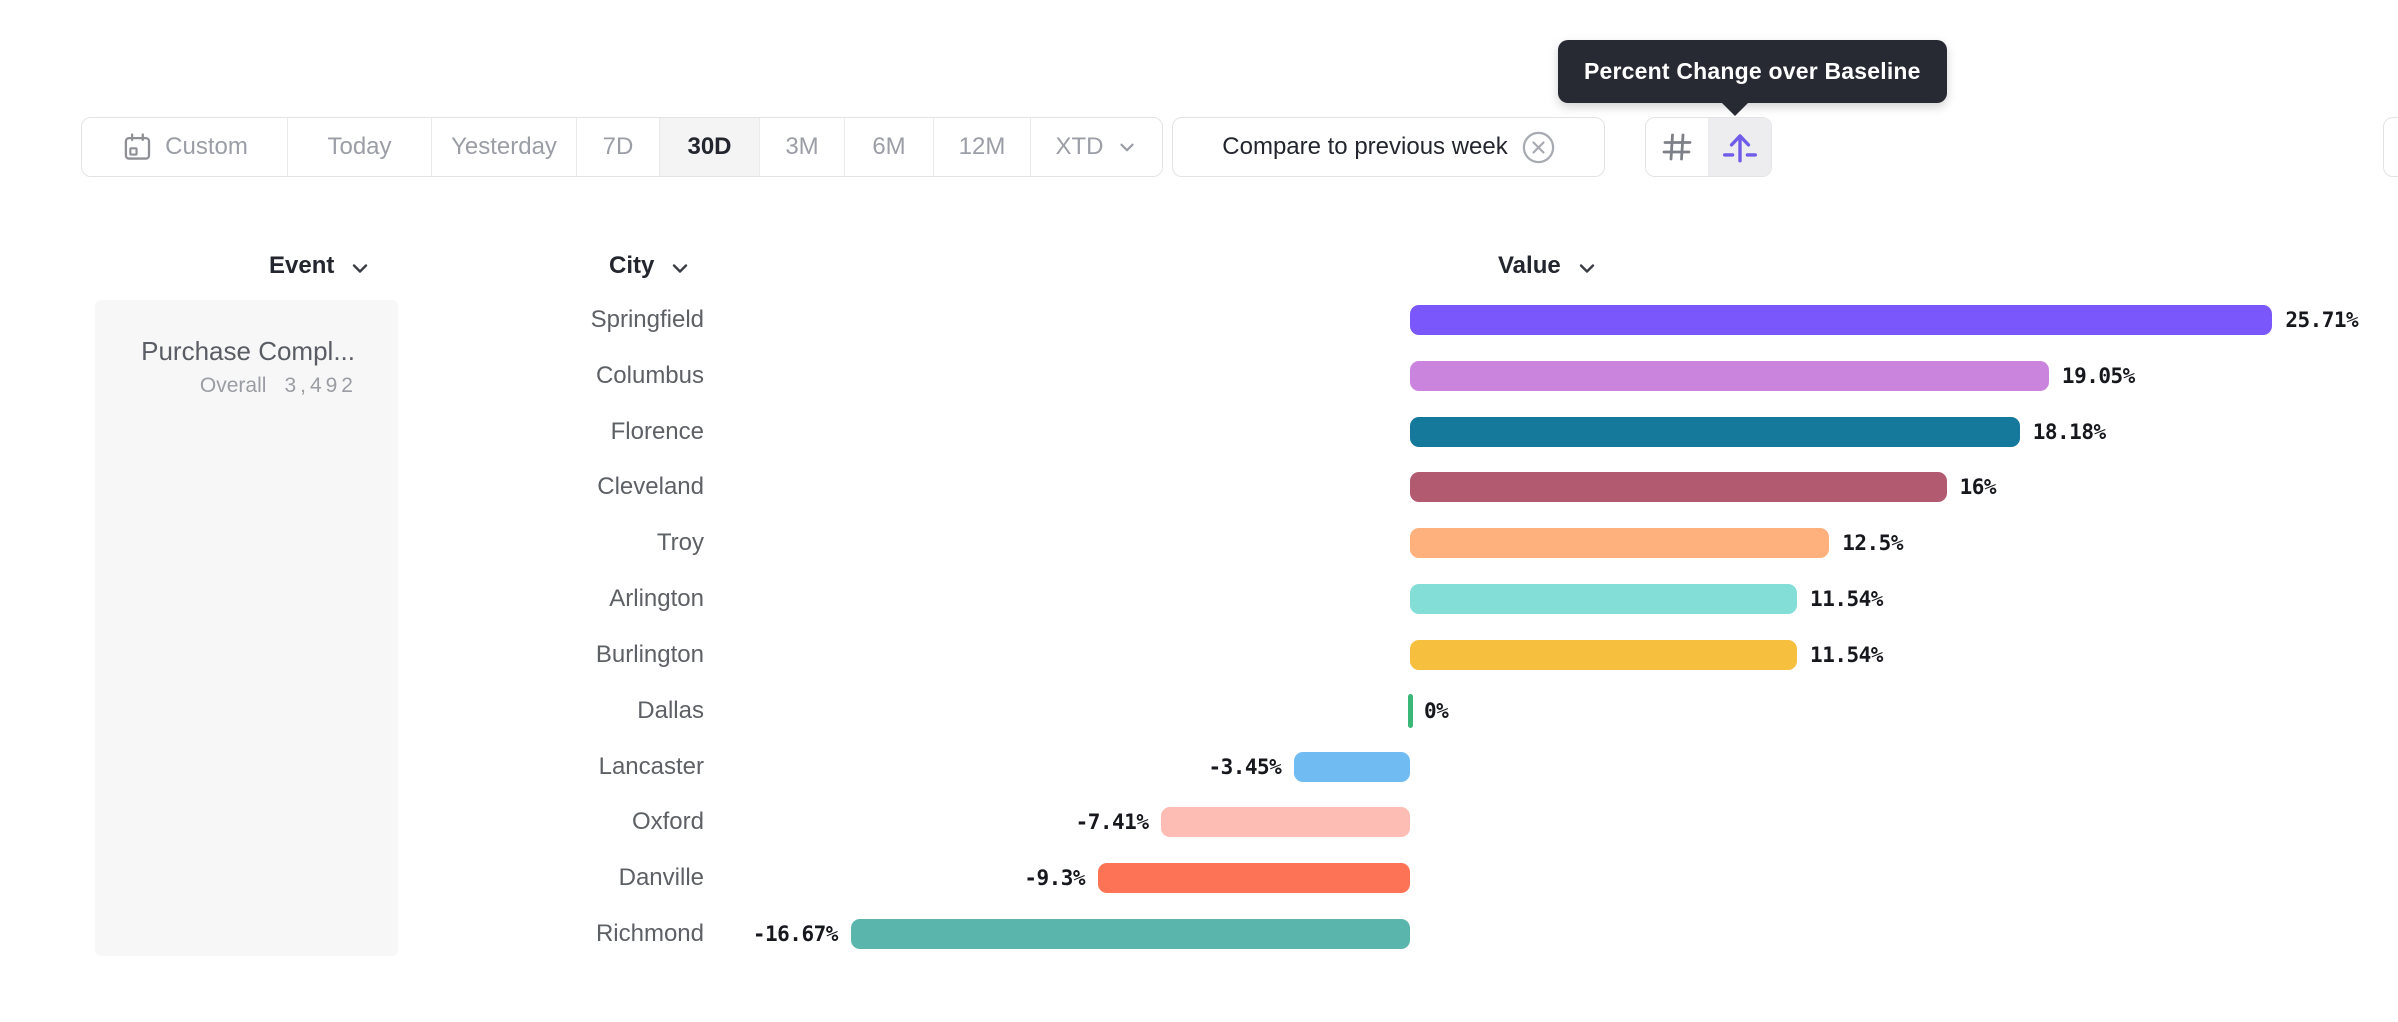 The width and height of the screenshot is (2398, 1022). What do you see at coordinates (1978, 487) in the screenshot?
I see `bar-value-label: 16%` at bounding box center [1978, 487].